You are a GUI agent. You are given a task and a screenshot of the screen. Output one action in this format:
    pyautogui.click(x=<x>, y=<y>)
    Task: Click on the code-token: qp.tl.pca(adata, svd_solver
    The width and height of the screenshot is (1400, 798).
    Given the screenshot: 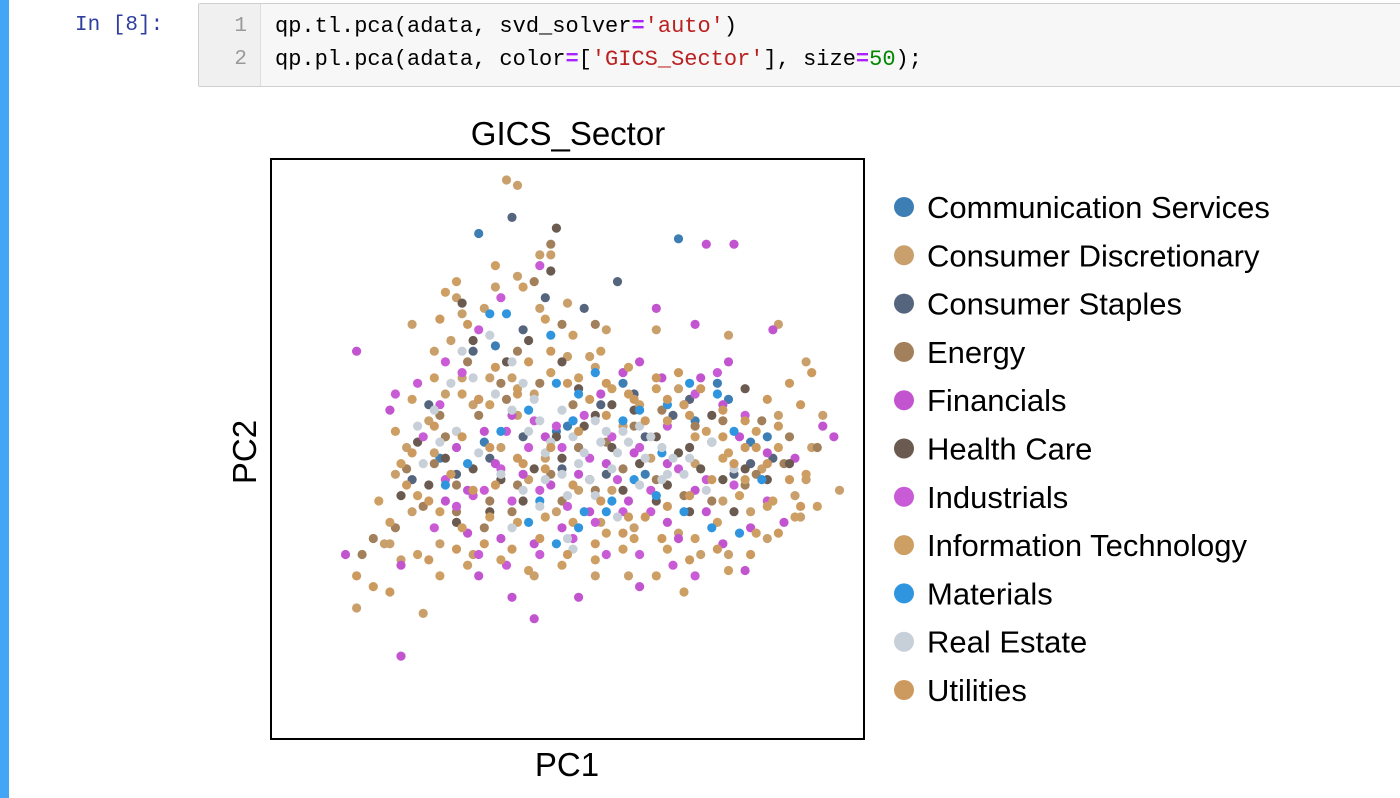 What is the action you would take?
    pyautogui.click(x=453, y=26)
    